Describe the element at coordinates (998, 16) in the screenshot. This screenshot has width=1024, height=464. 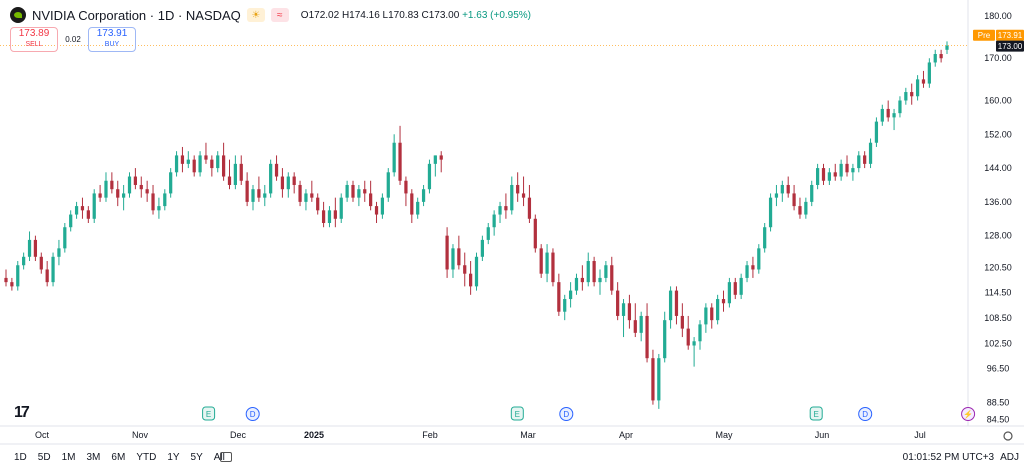
I see `y-tick-label: 180.00` at that location.